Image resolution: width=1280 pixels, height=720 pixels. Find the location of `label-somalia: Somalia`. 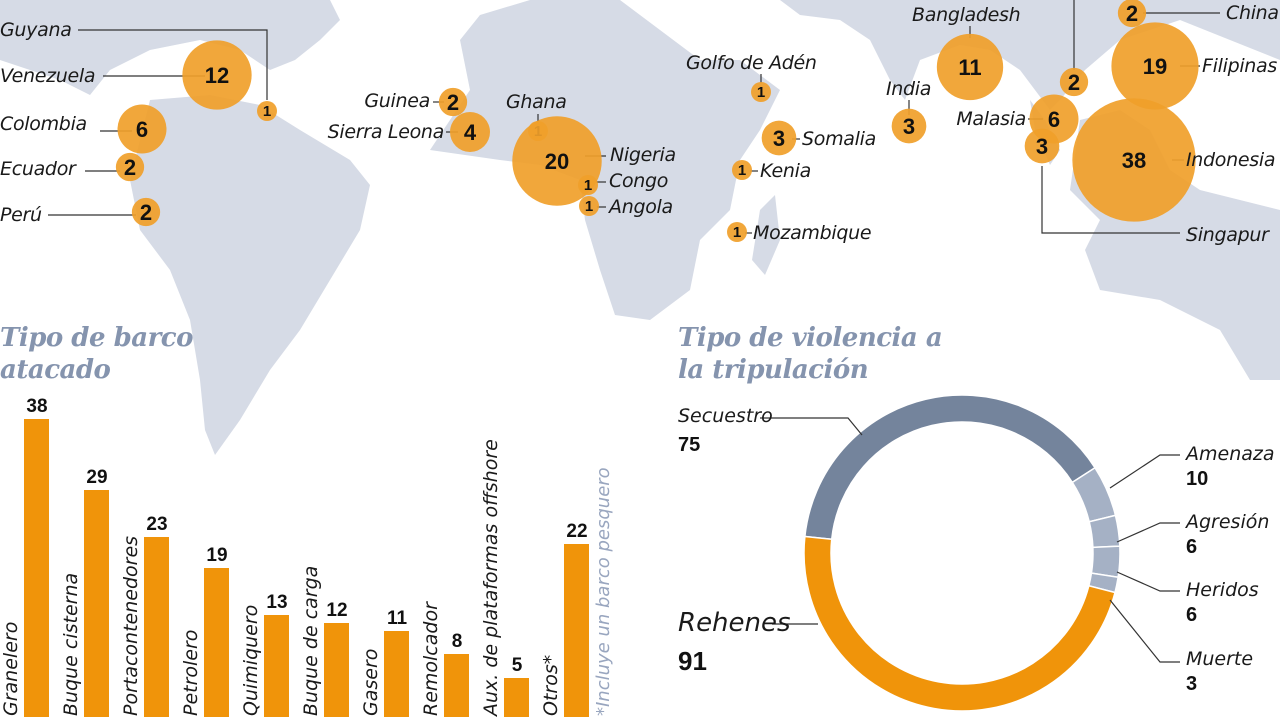

label-somalia: Somalia is located at coordinates (839, 139).